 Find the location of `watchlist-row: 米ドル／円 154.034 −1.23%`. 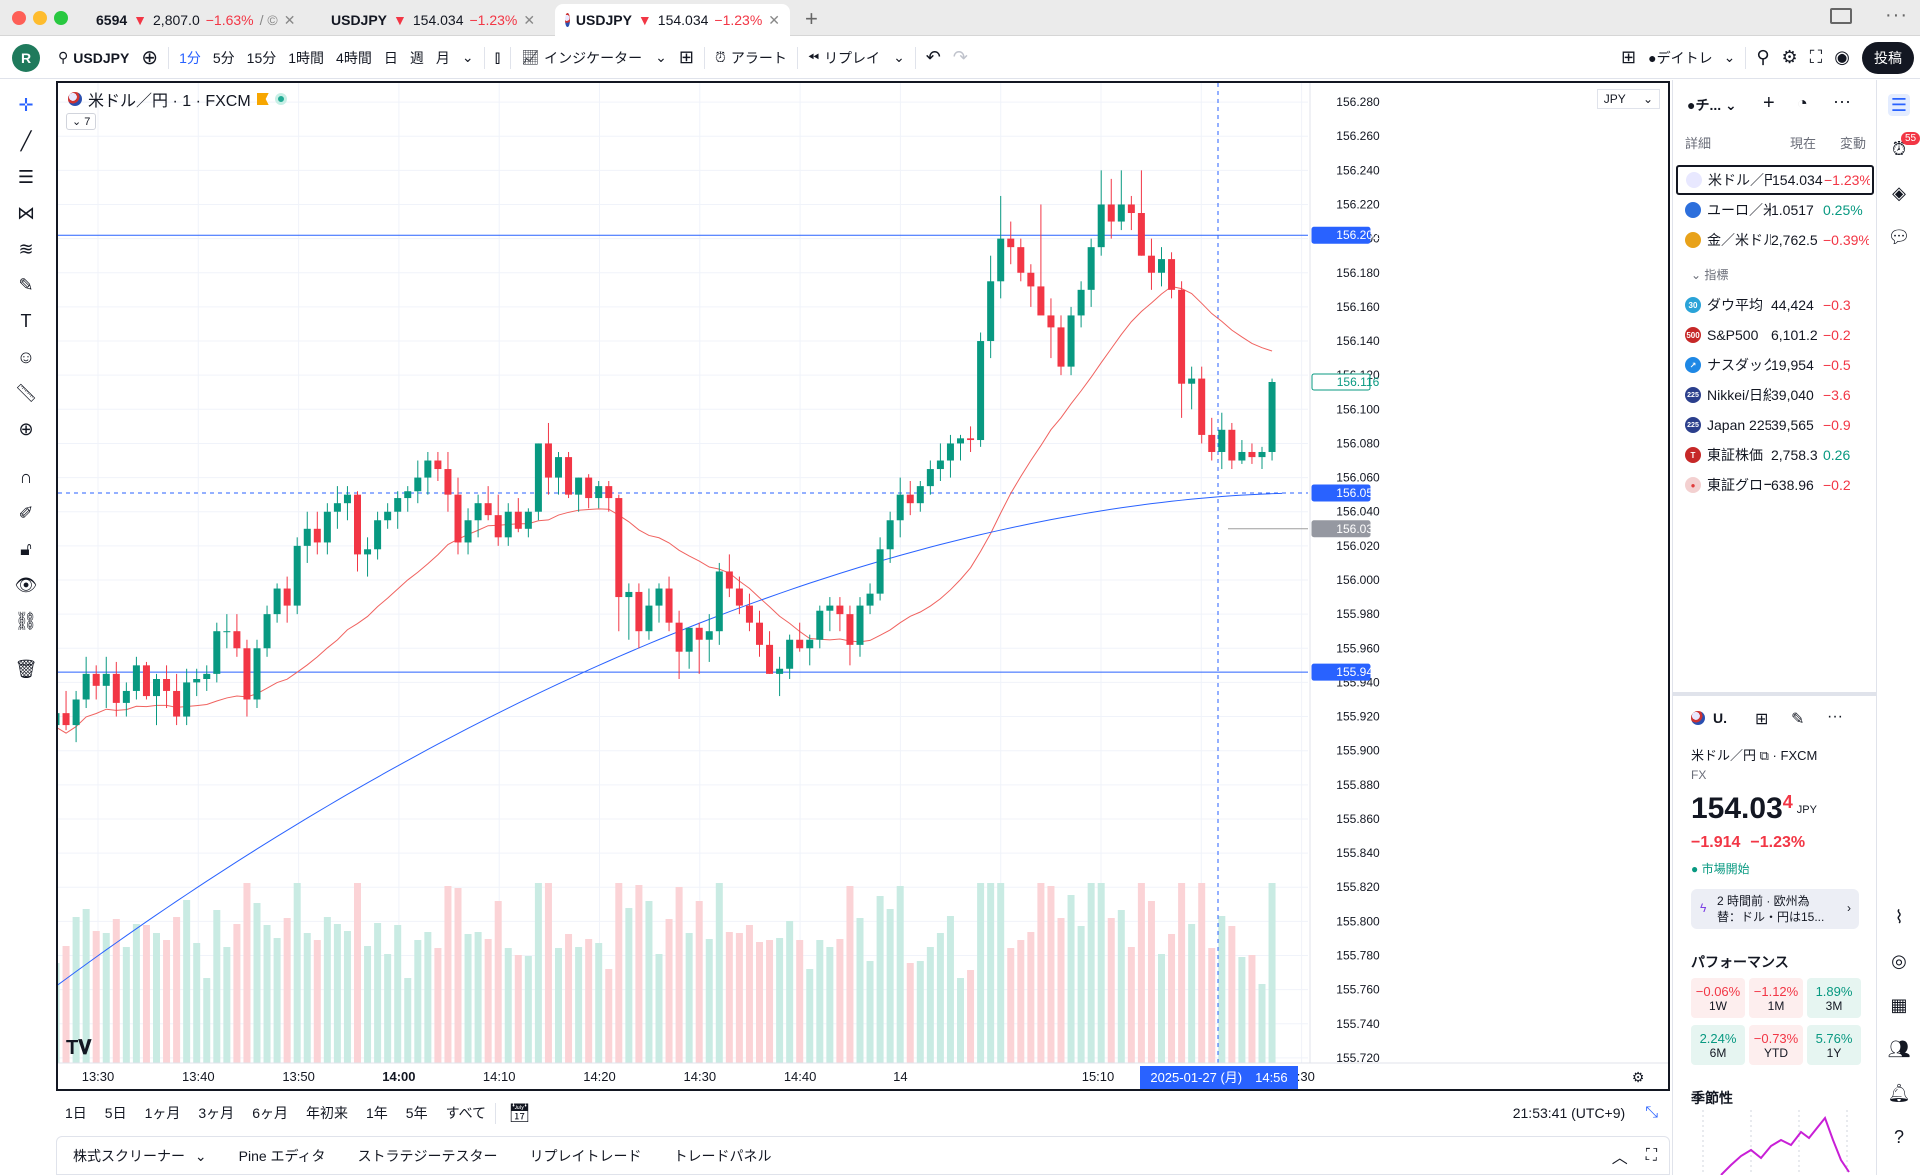

watchlist-row: 米ドル／円 154.034 −1.23% is located at coordinates (1775, 180).